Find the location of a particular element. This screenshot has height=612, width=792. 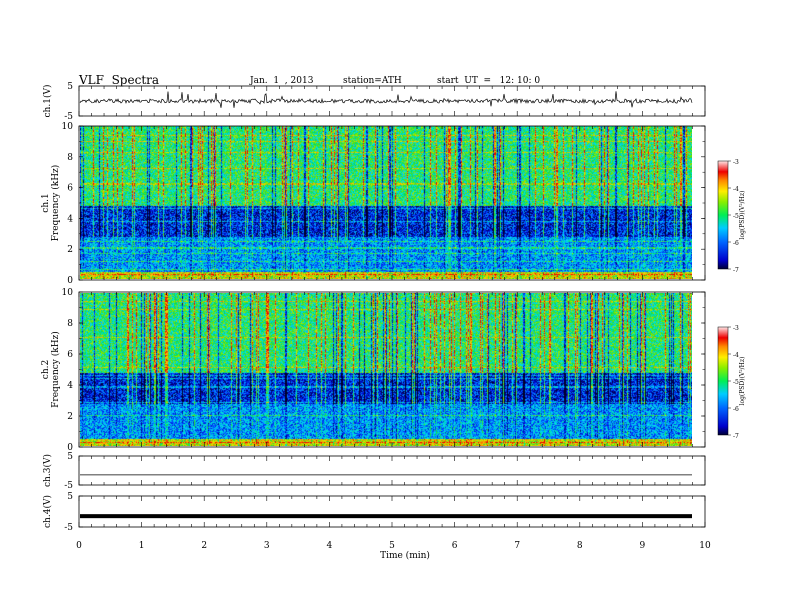

x-tick-label: 0 is located at coordinates (79, 546).